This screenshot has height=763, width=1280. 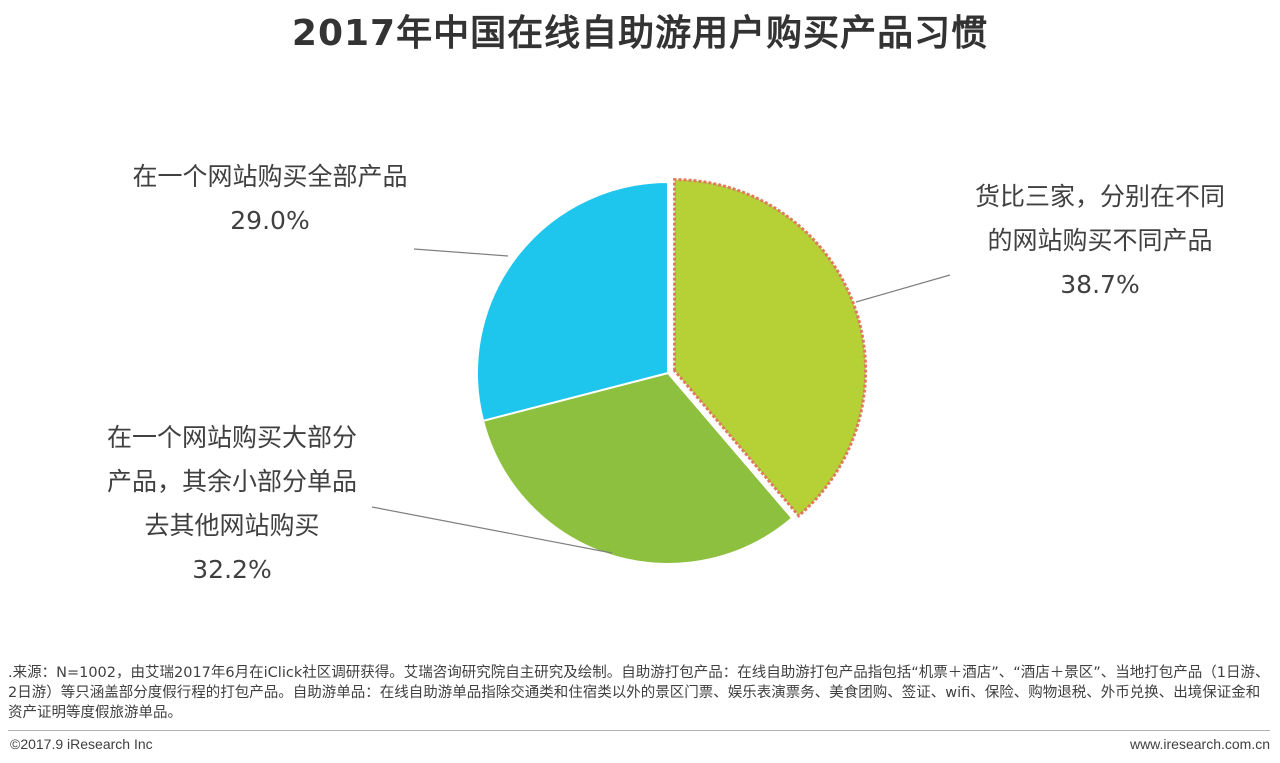 What do you see at coordinates (270, 199) in the screenshot?
I see `slice-label-3: 在一个网站购买全部产品 29.0%` at bounding box center [270, 199].